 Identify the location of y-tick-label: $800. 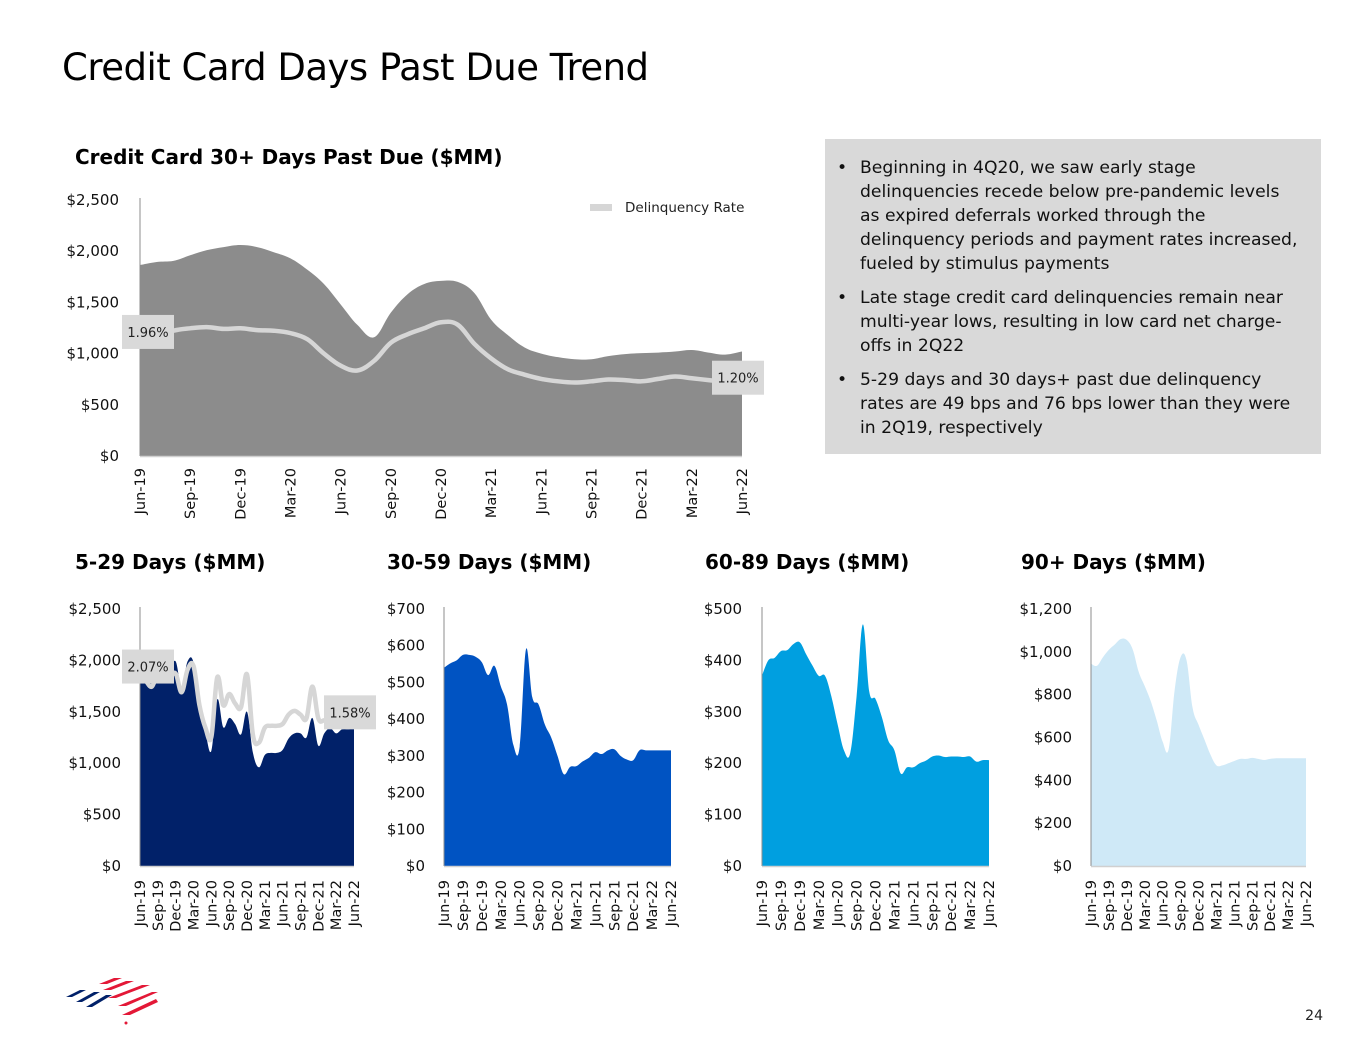
(1053, 695).